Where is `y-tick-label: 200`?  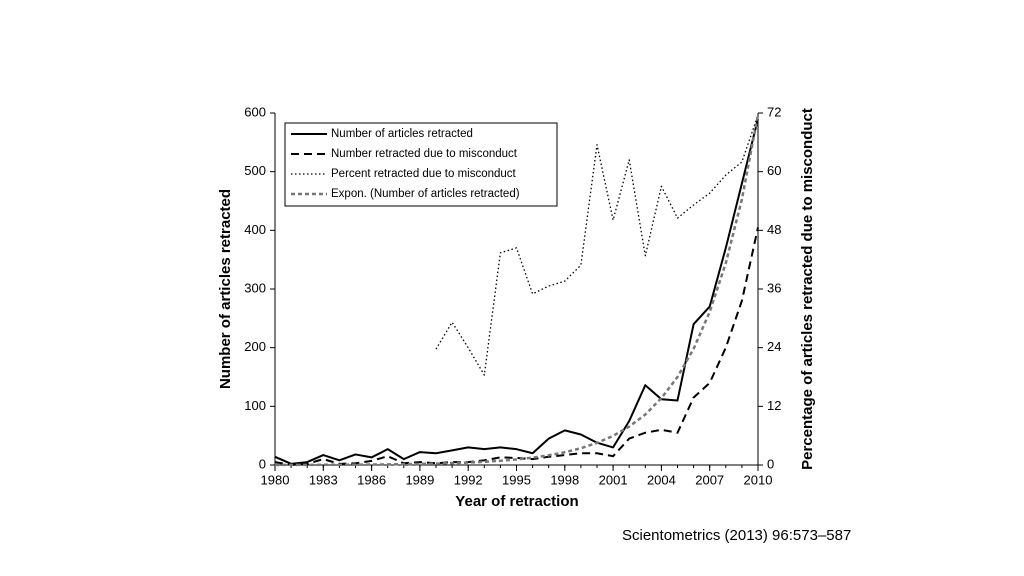
y-tick-label: 200 is located at coordinates (255, 346).